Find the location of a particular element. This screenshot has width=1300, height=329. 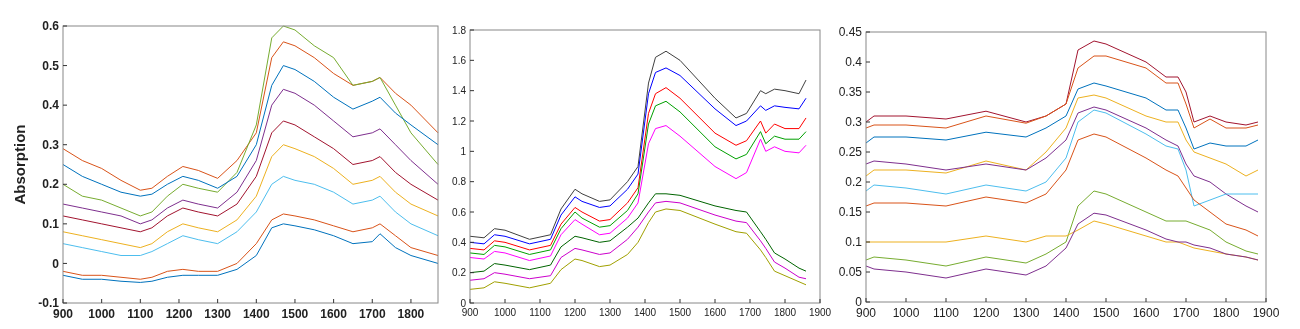

y-tick-label: 1.2 is located at coordinates (459, 121).